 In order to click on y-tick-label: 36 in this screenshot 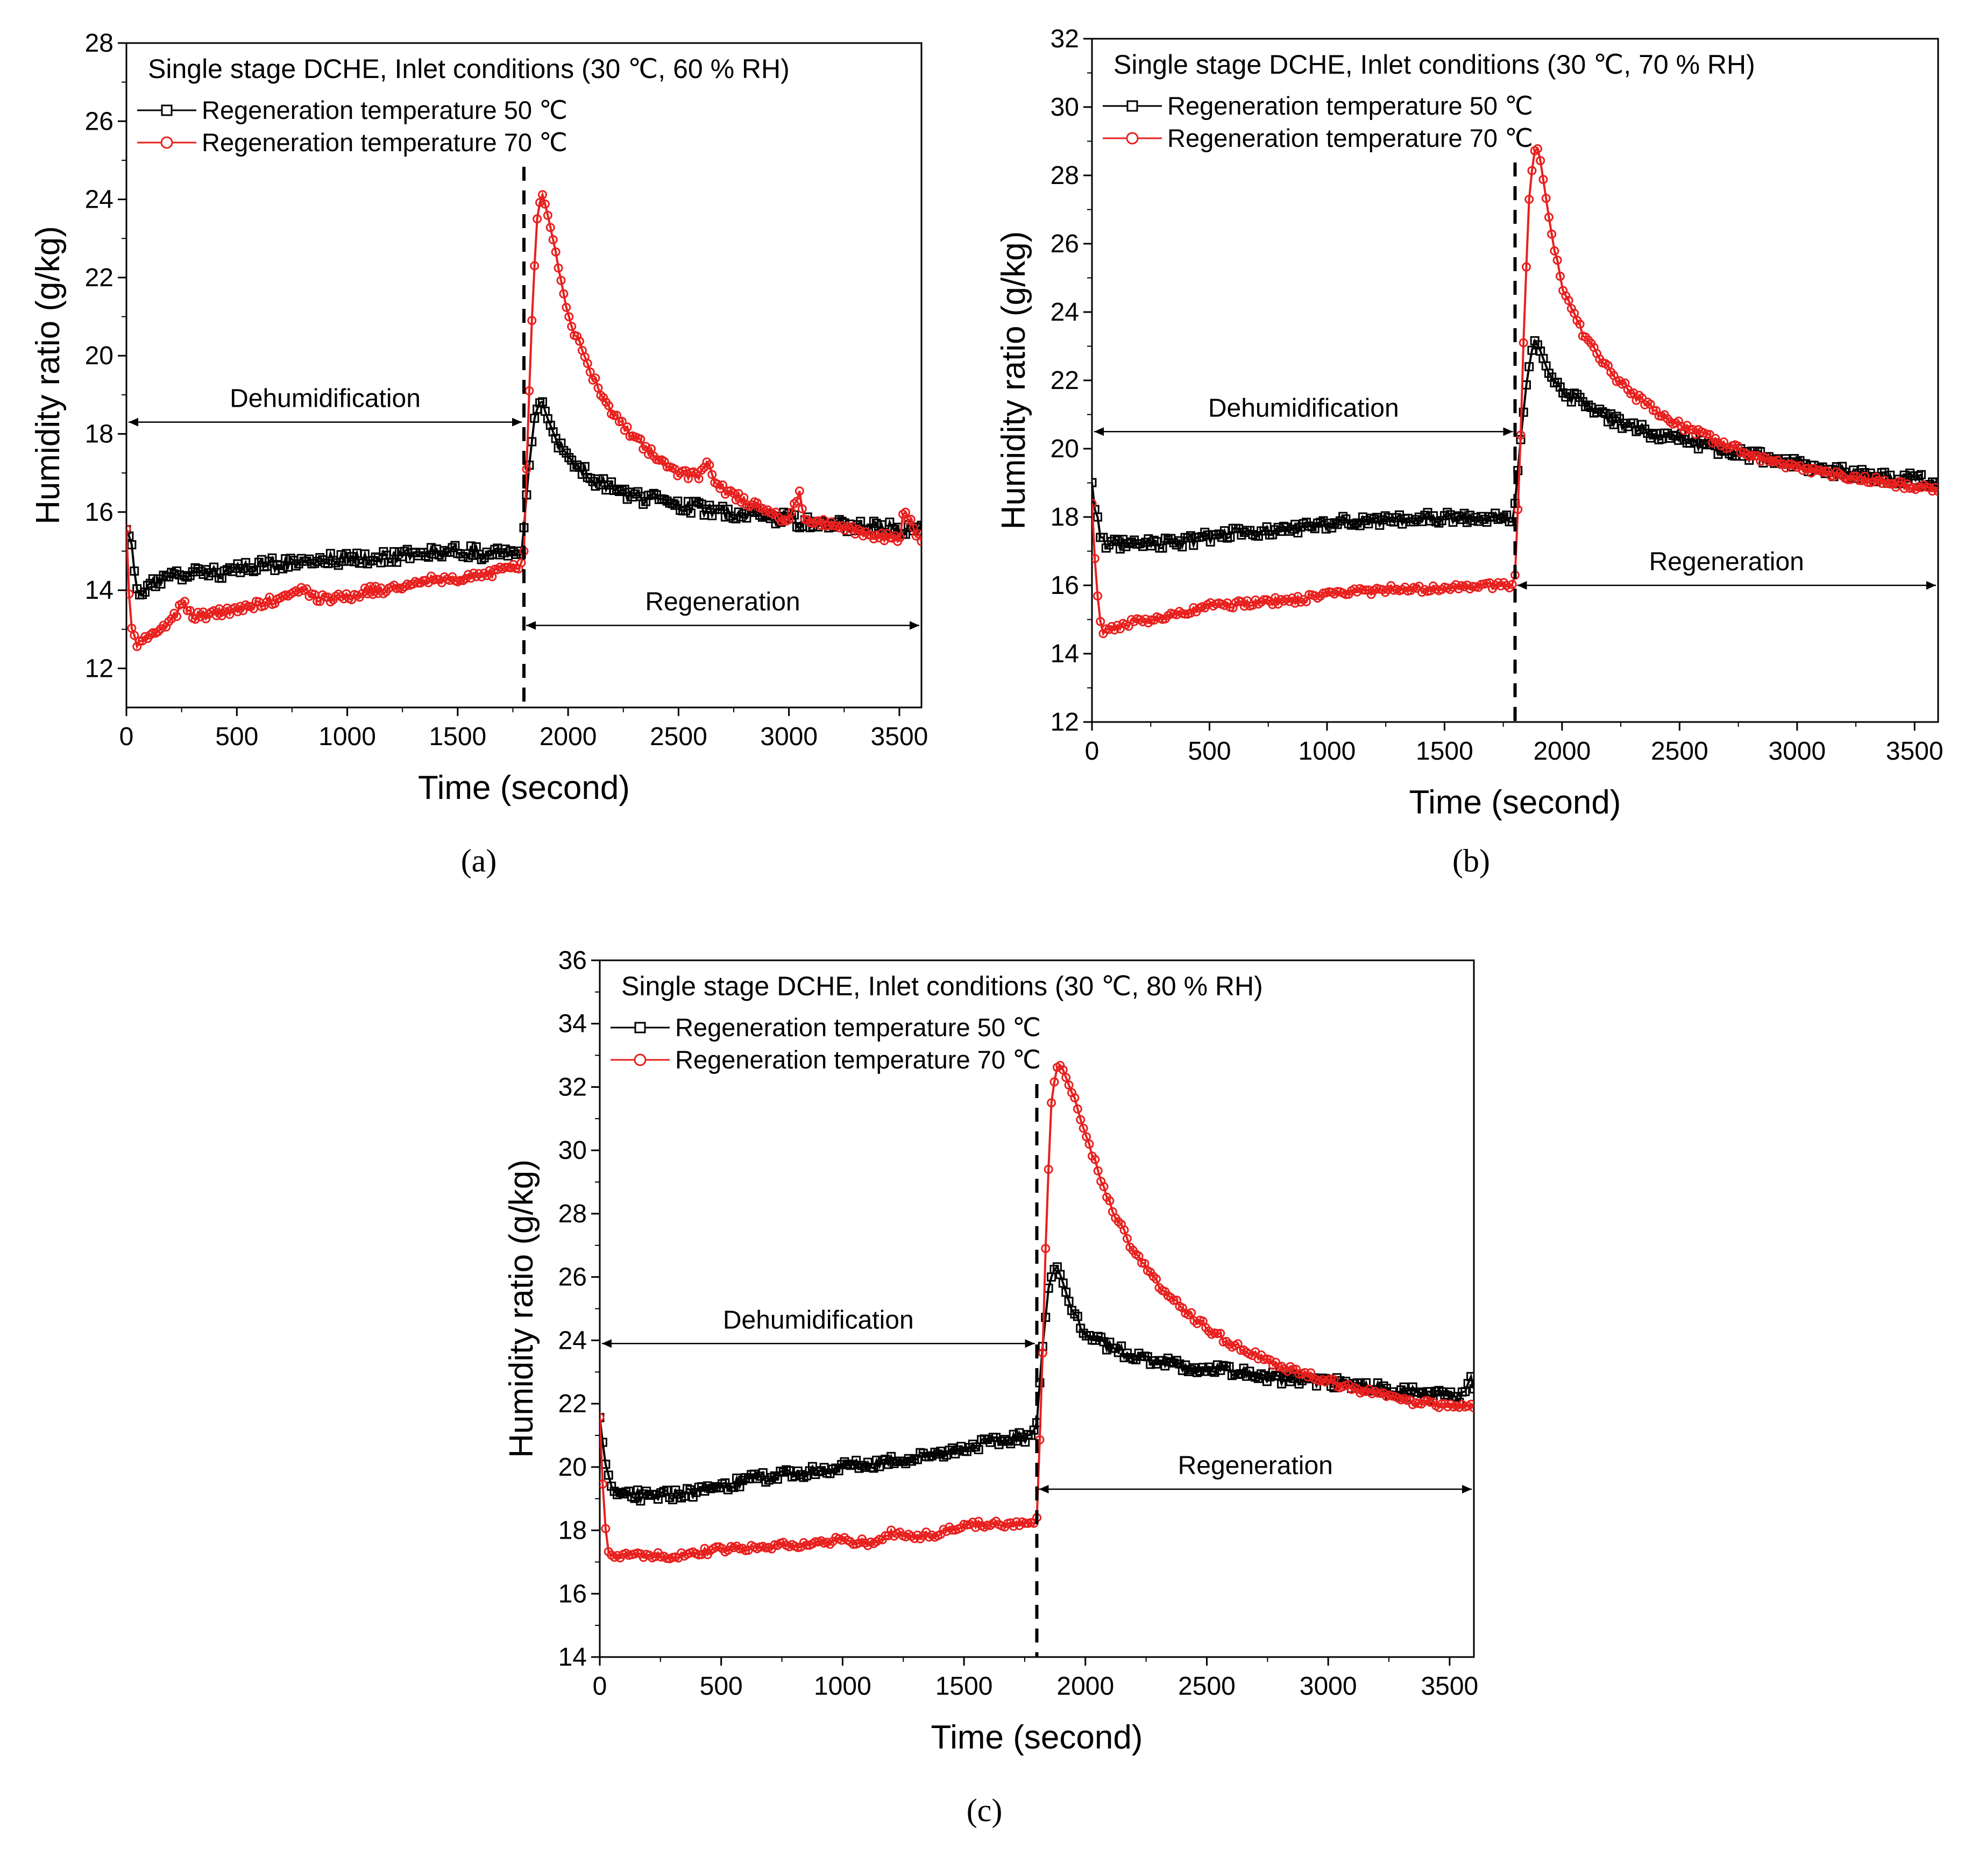, I will do `click(572, 960)`.